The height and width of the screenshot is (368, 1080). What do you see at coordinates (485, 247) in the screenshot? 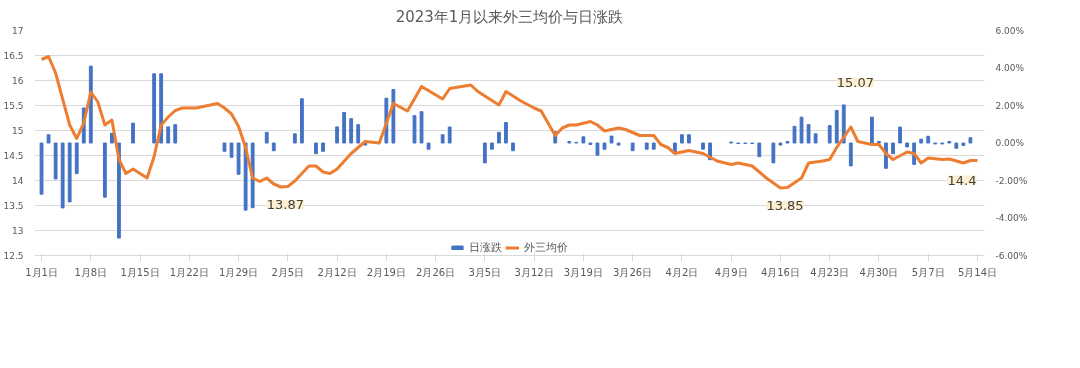
I see `legend-label: 日涨跌` at bounding box center [485, 247].